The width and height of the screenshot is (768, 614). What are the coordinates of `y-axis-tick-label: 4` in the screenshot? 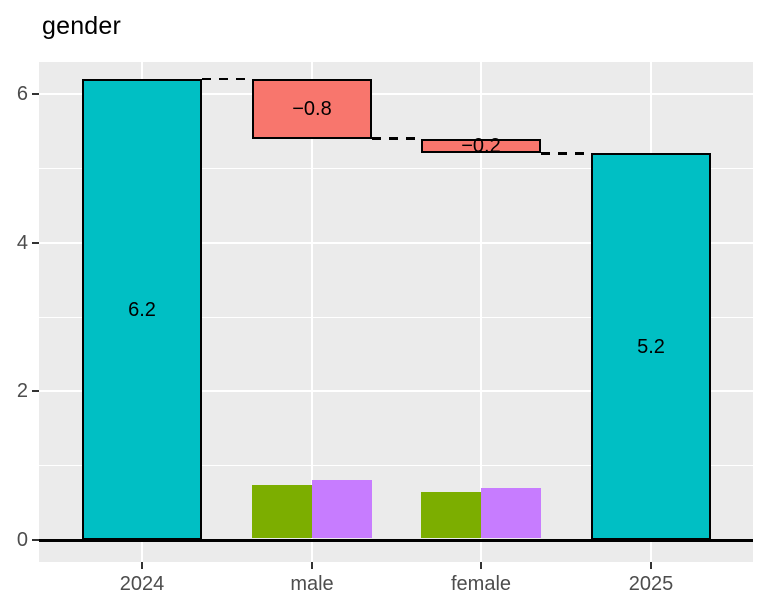 It's located at (22, 242).